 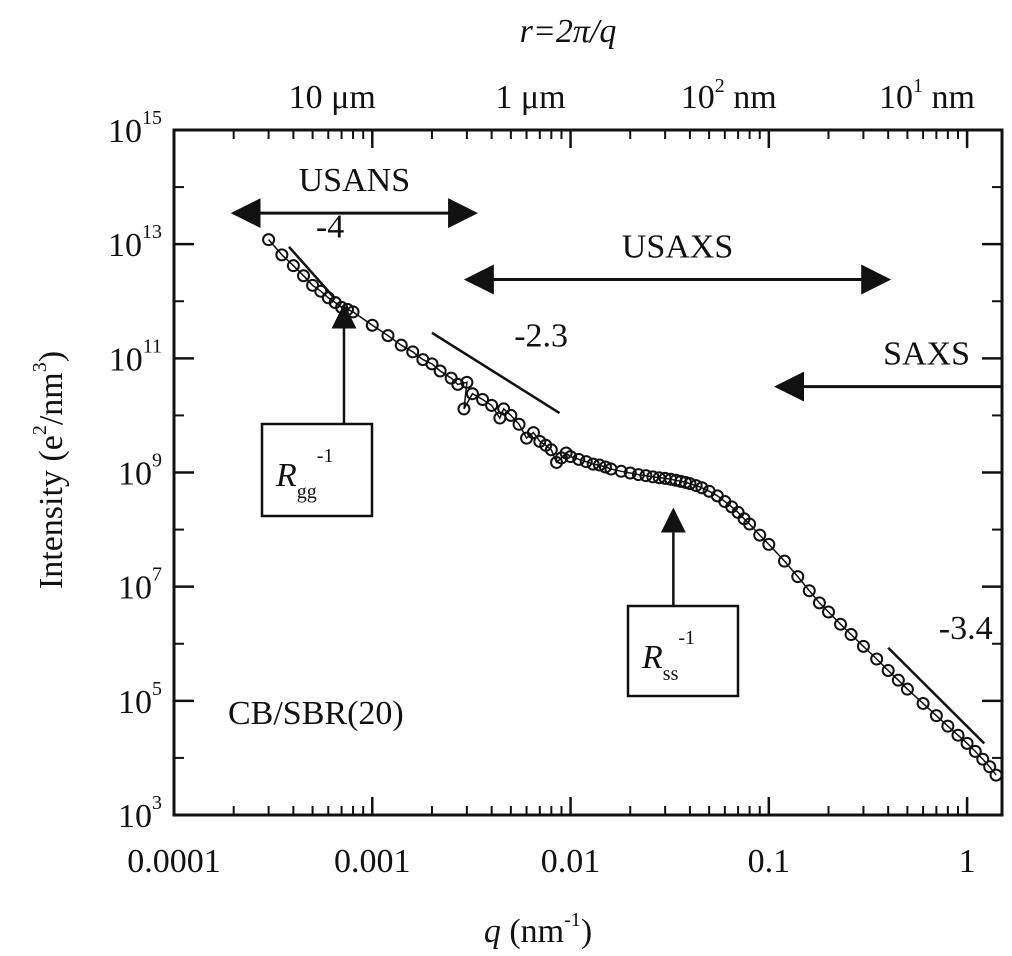 I want to click on y-tick-exp: 11, so click(x=152, y=346).